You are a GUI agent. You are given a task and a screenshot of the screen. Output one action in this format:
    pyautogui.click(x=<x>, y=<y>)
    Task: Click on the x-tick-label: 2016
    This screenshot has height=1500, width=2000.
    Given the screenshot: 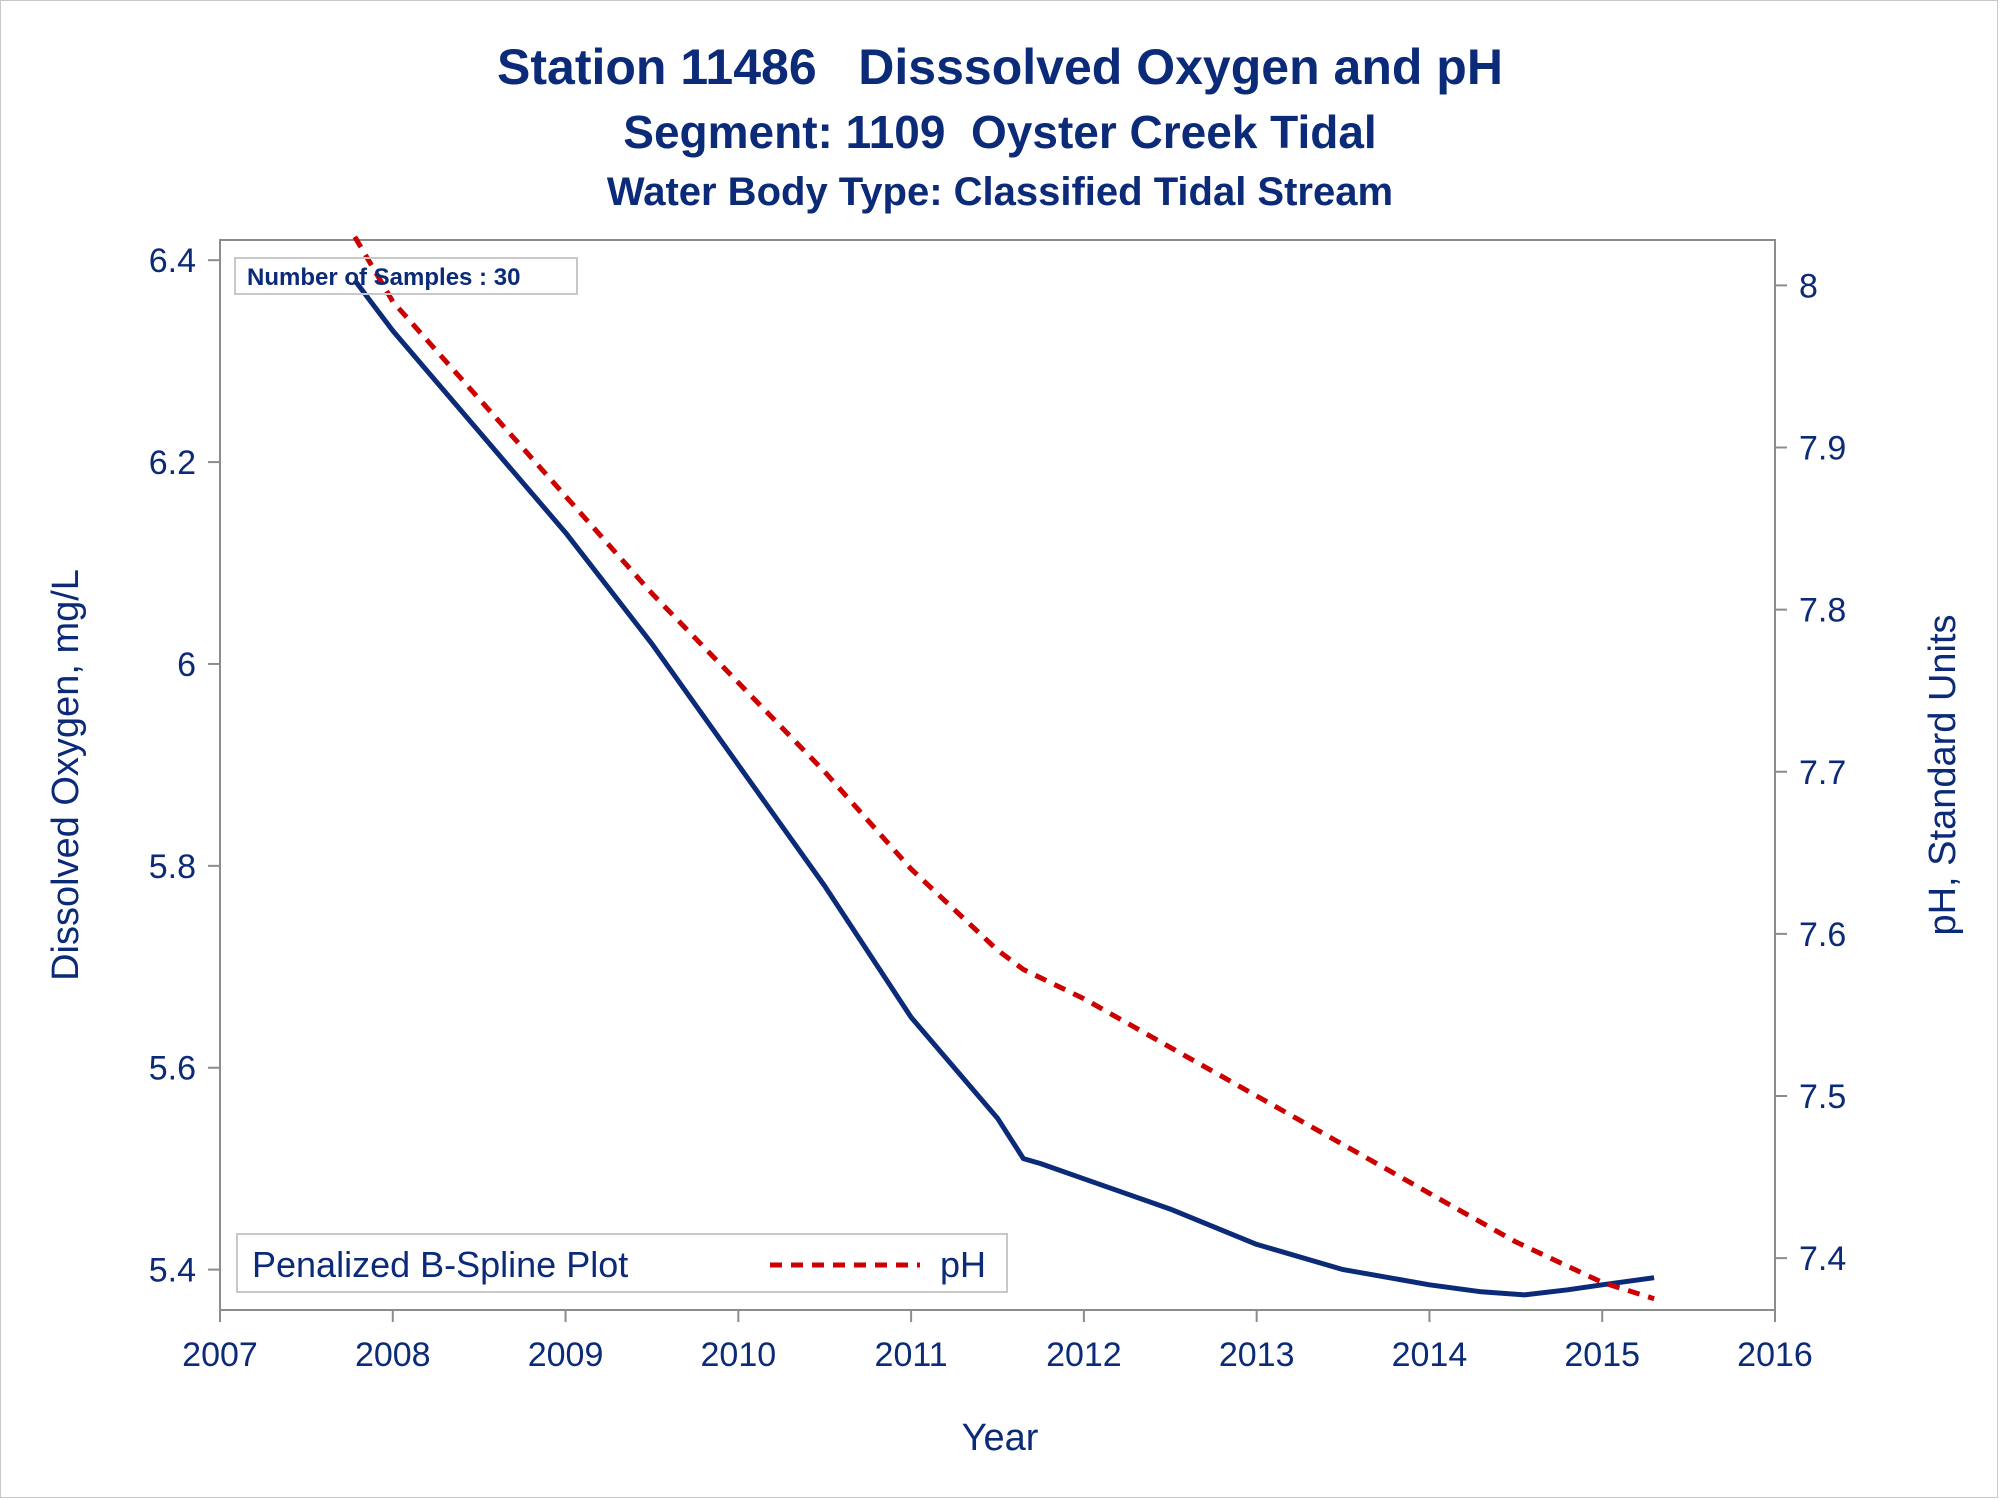 What is the action you would take?
    pyautogui.click(x=1775, y=1355)
    